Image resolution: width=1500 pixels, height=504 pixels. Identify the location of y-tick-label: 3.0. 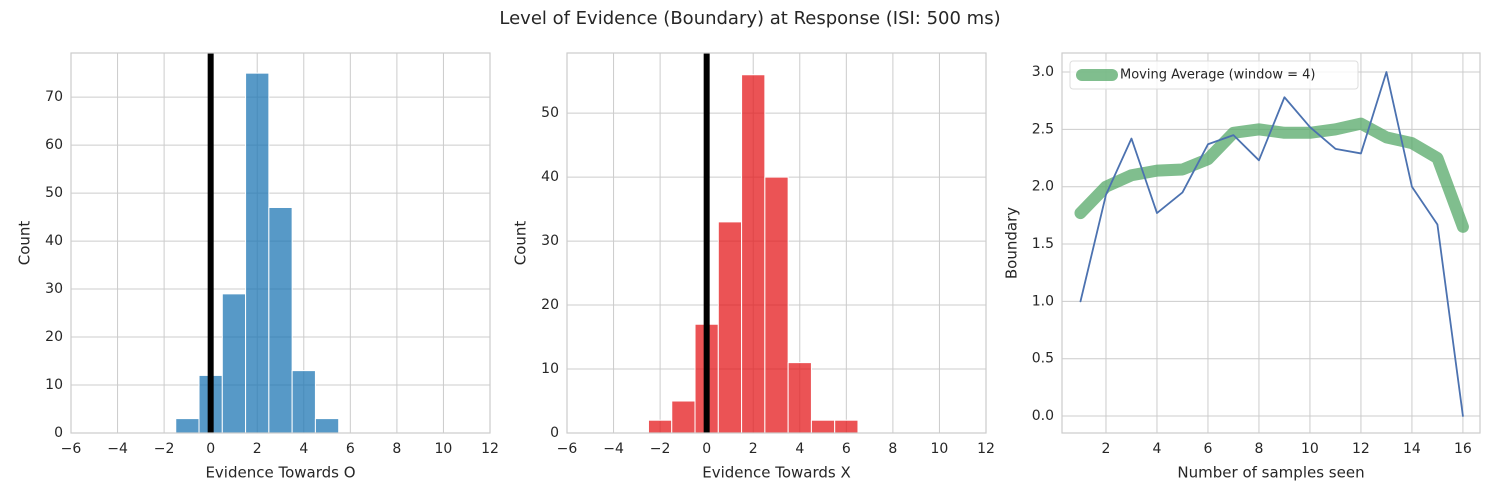
(1043, 72).